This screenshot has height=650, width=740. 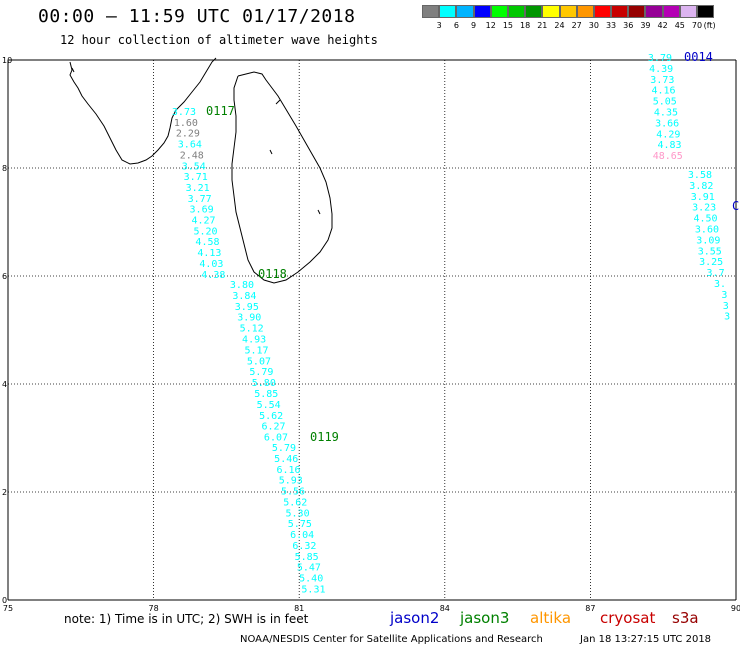 I want to click on color-scale-label: 70, so click(x=697, y=25).